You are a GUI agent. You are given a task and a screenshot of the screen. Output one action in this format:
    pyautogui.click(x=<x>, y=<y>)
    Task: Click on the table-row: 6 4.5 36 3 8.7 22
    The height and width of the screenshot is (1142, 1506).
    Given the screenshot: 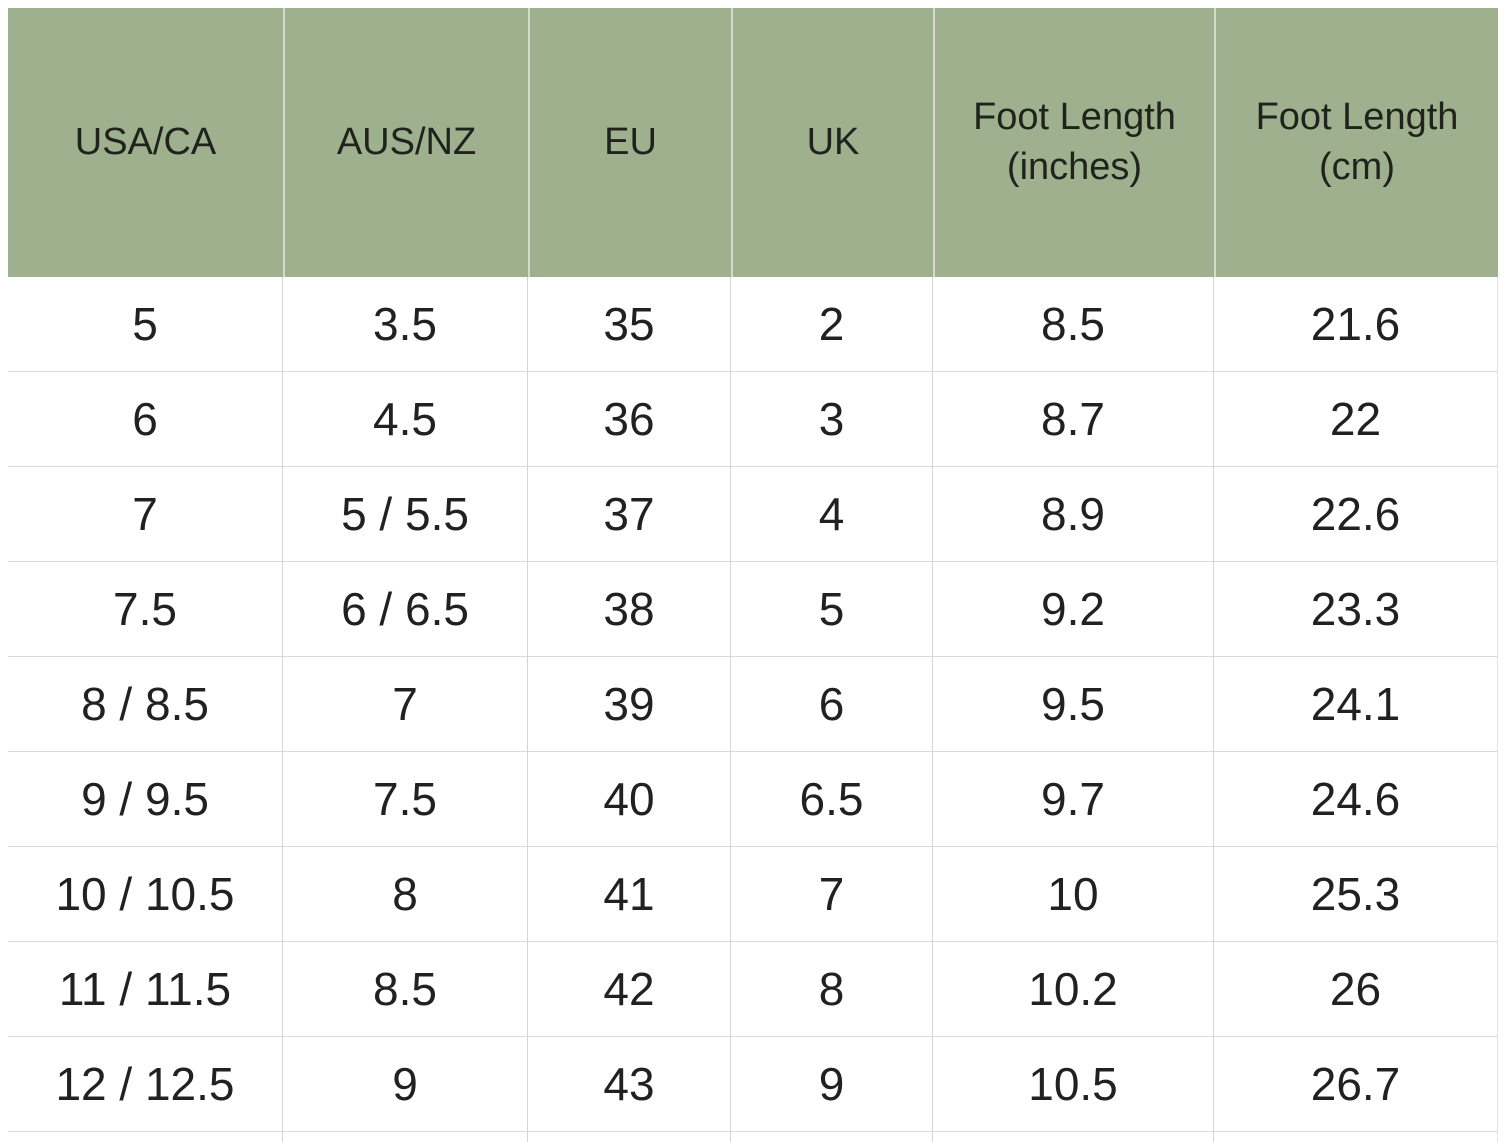 What is the action you would take?
    pyautogui.click(x=753, y=419)
    